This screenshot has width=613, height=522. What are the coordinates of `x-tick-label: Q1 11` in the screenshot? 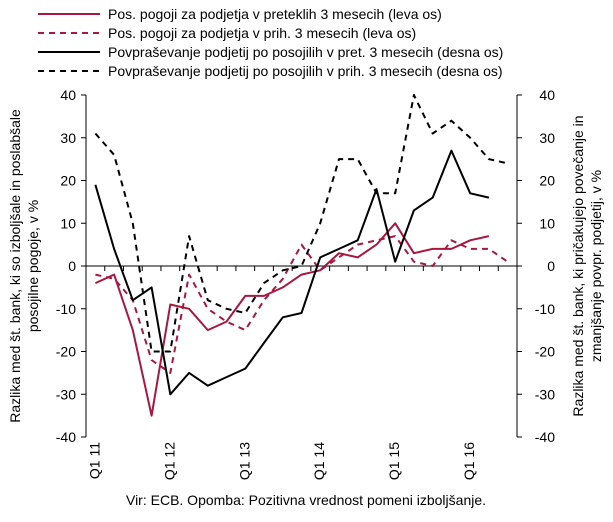 It's located at (94, 460).